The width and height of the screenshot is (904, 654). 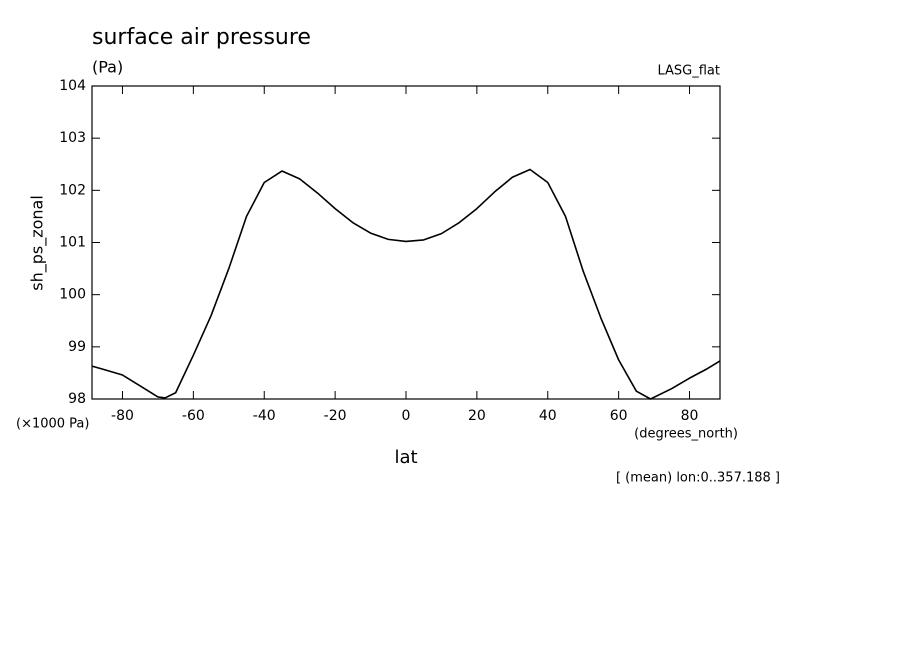 What do you see at coordinates (38, 243) in the screenshot?
I see `y-axis-label: sh_ps_zonal` at bounding box center [38, 243].